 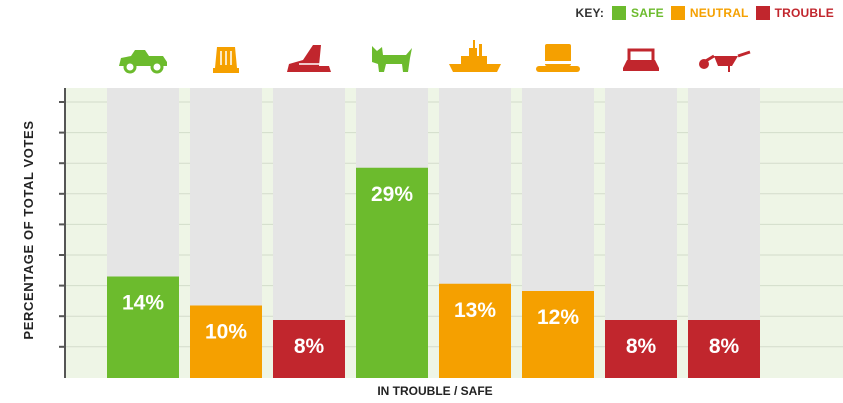 I want to click on legend-label-neutral: NEUTRAL, so click(x=719, y=13).